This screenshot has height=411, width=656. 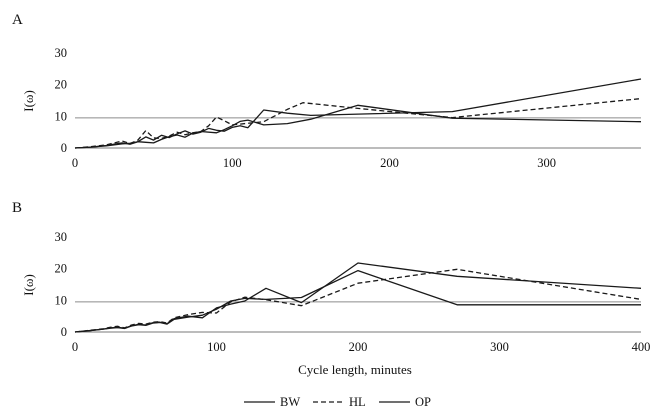 I want to click on panel-a-y-tick-label: 20, so click(x=61, y=85).